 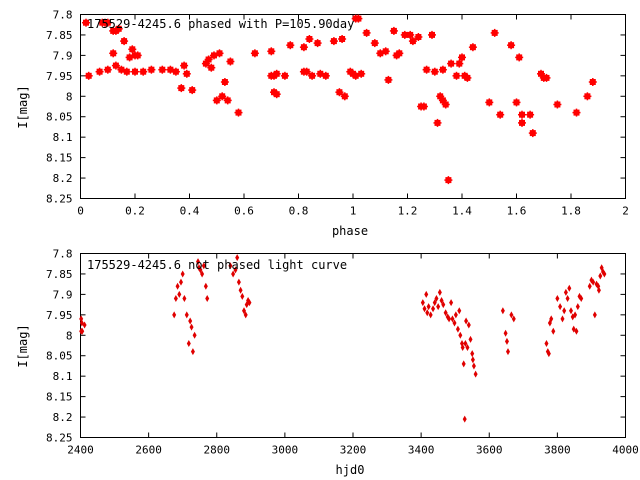 What do you see at coordinates (350, 231) in the screenshot?
I see `phased-plot-xlabel: phase` at bounding box center [350, 231].